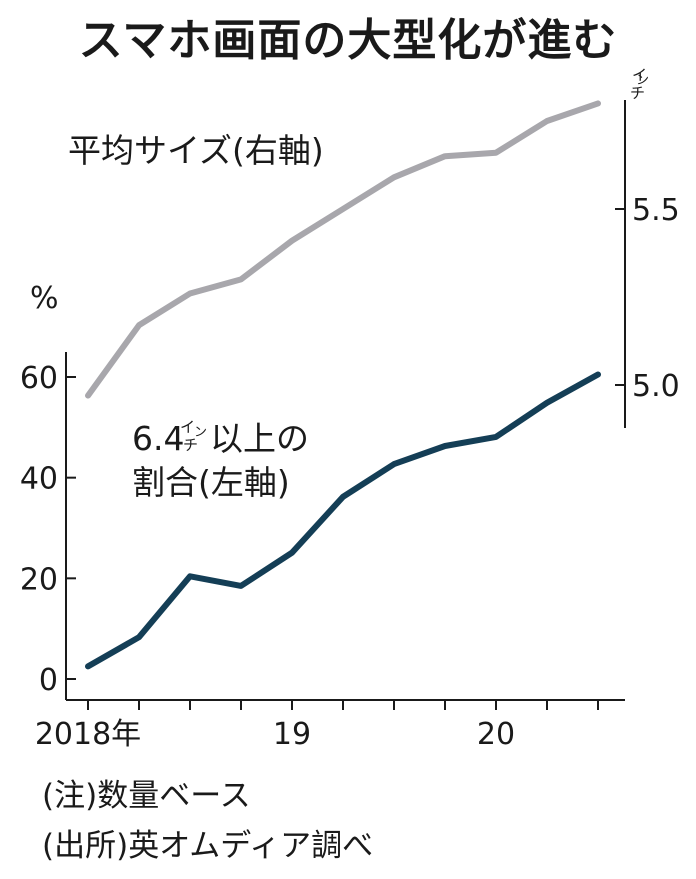  What do you see at coordinates (200, 432) in the screenshot?
I see `share-series-label-inch-2: ン` at bounding box center [200, 432].